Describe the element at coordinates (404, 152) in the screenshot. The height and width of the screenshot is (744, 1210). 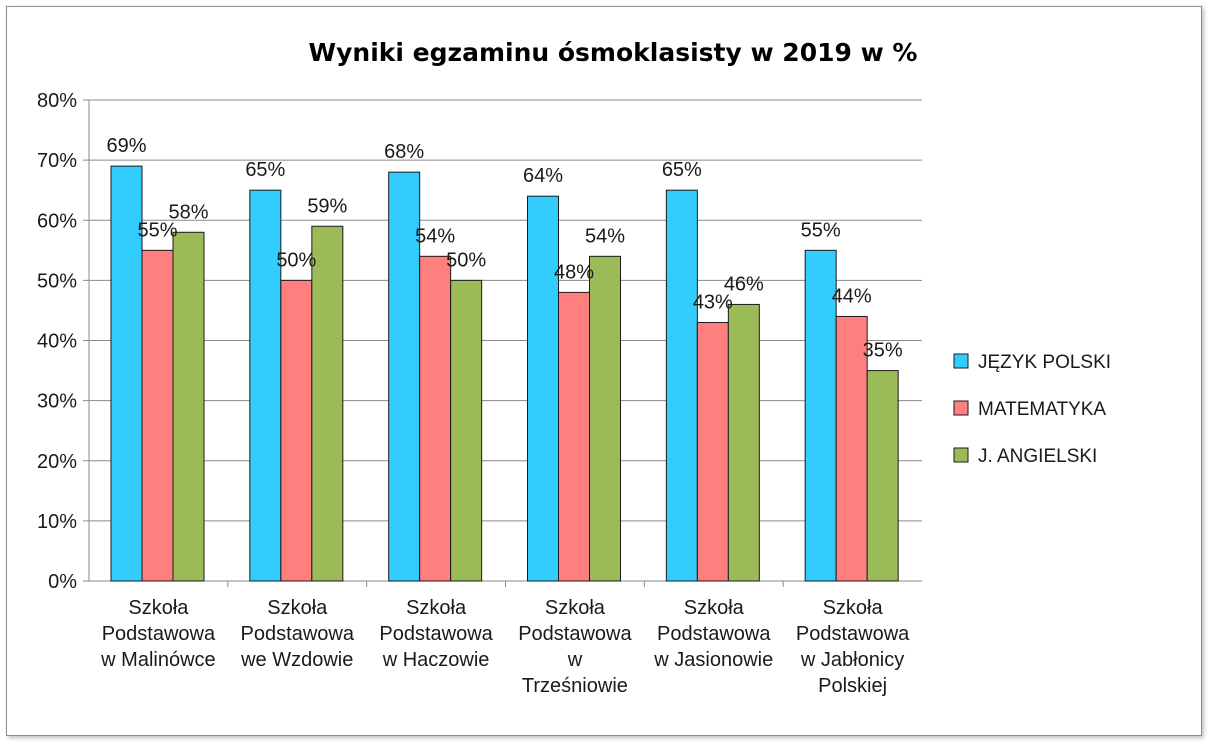
I see `data-label: 68%` at that location.